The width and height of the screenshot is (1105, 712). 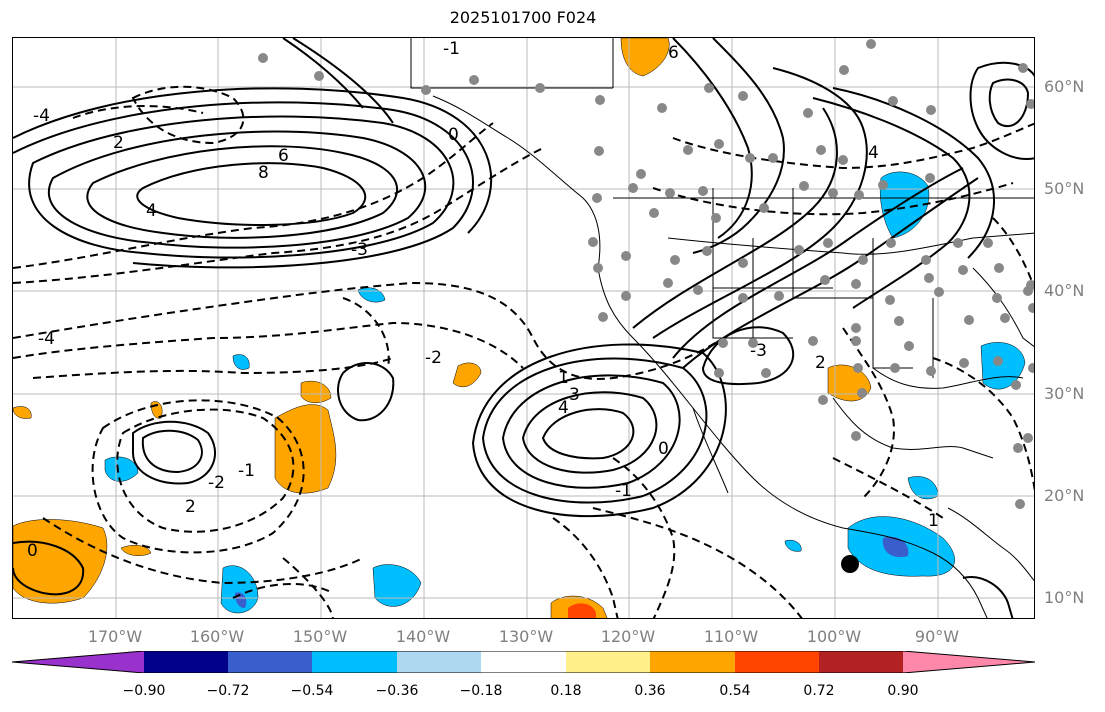 What do you see at coordinates (1064, 495) in the screenshot?
I see `lat-label-20n: 20°N` at bounding box center [1064, 495].